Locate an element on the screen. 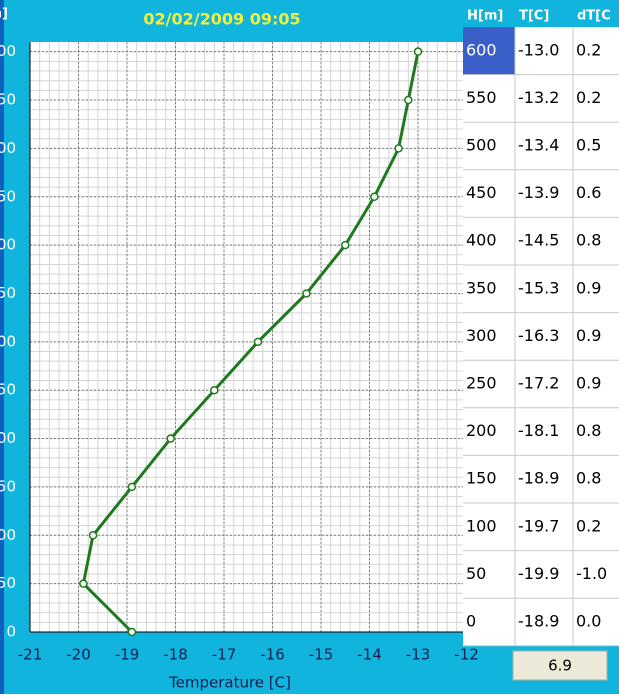 The height and width of the screenshot is (698, 619). x-tick-label: -18 is located at coordinates (175, 655).